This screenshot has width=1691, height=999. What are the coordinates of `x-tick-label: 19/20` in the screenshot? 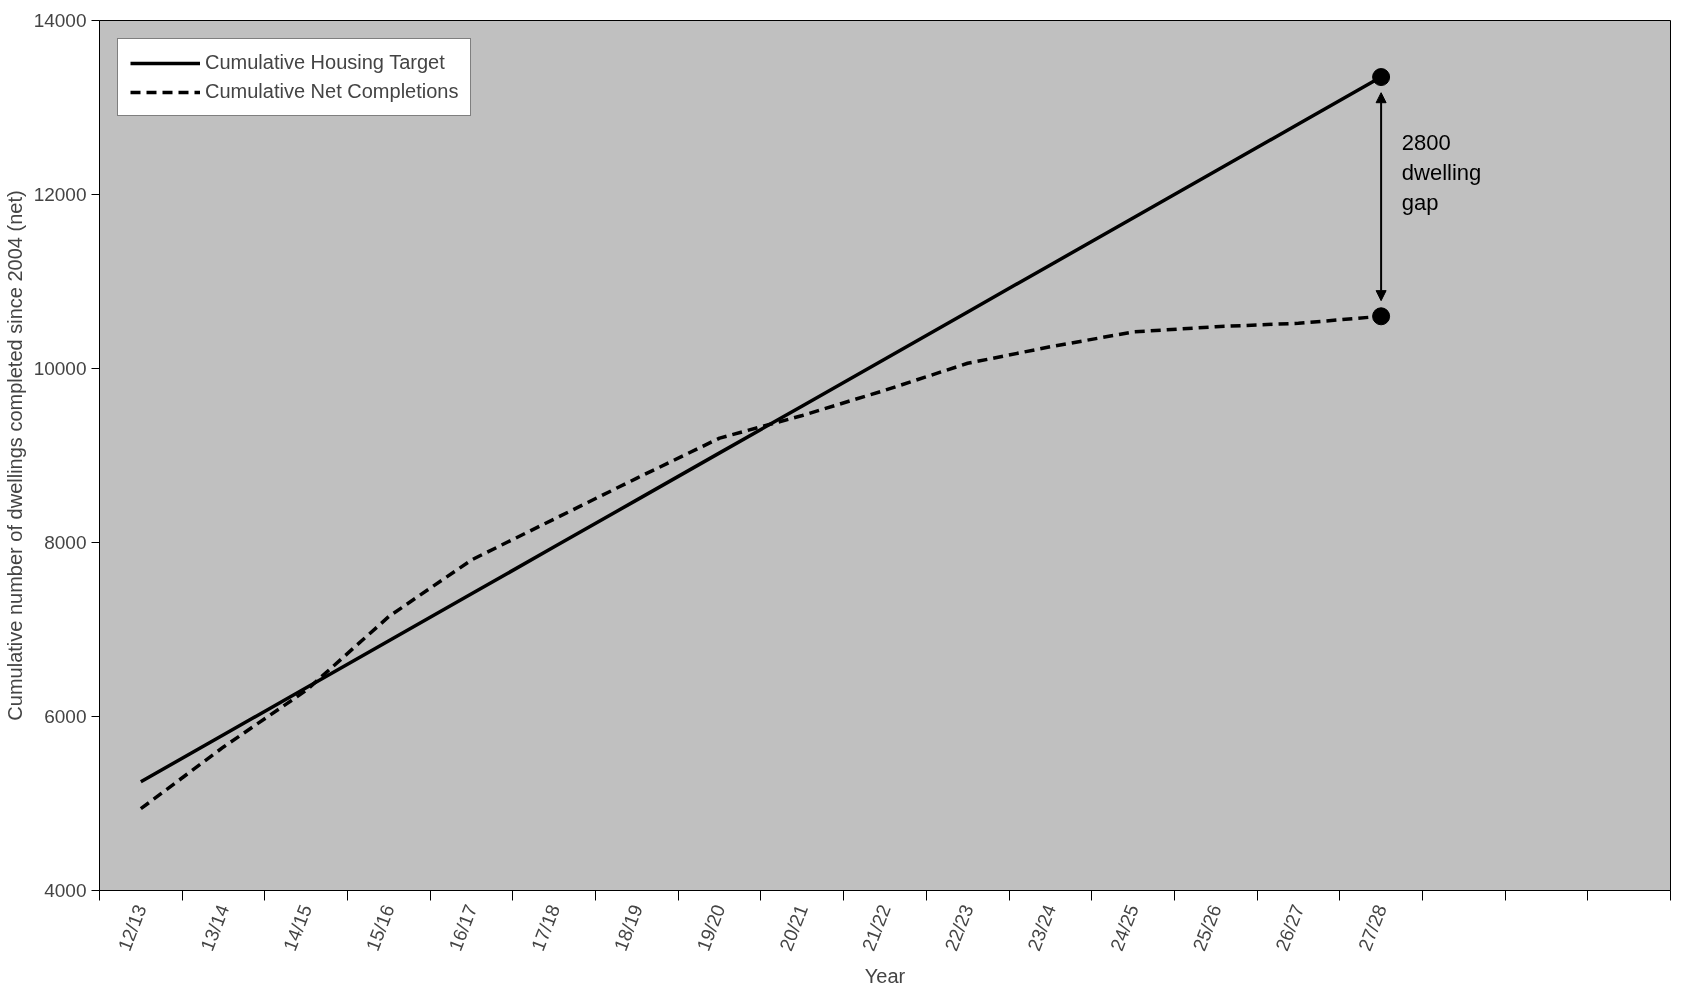 It's located at (711, 927).